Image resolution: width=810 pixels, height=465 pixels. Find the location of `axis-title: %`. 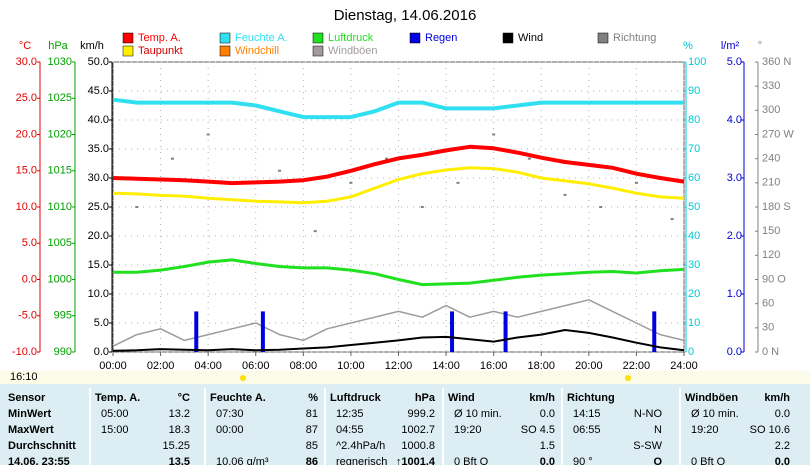

axis-title: % is located at coordinates (688, 46).